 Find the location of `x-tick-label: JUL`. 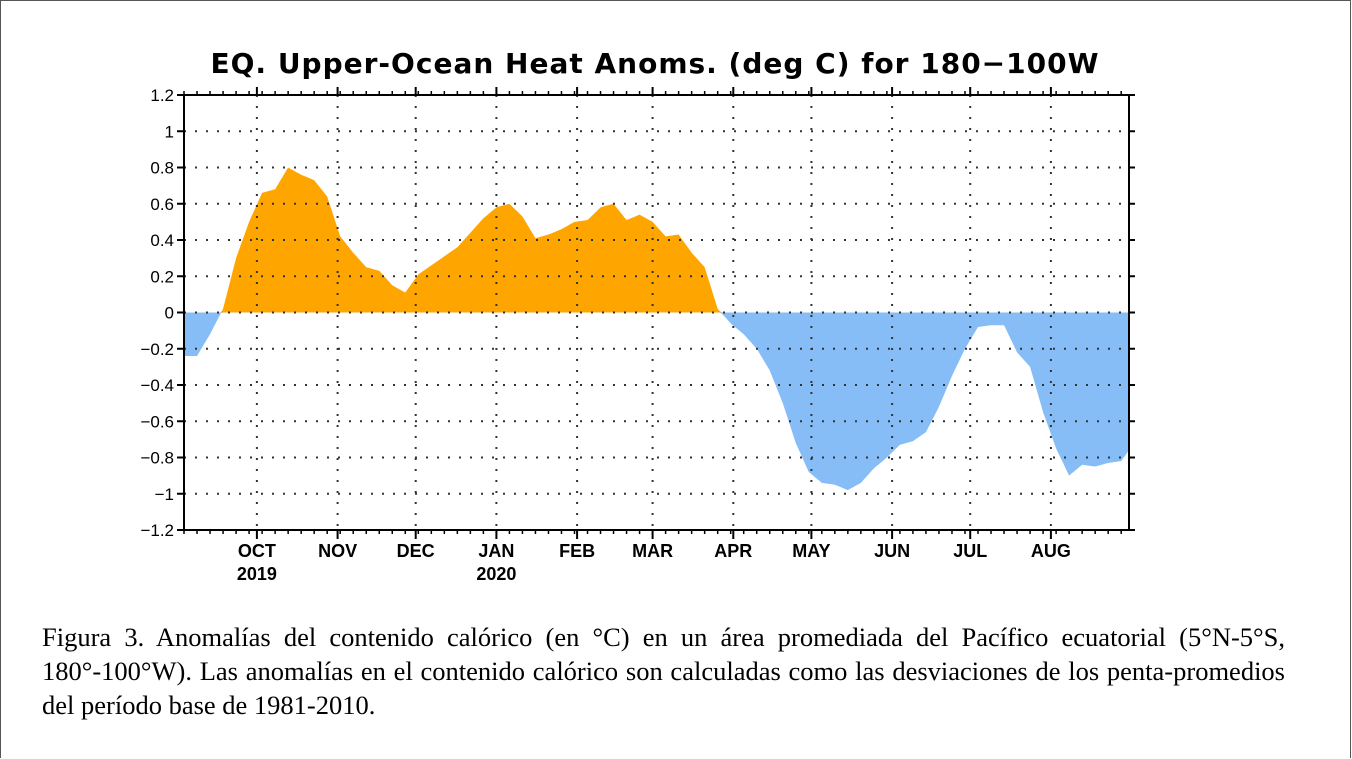

x-tick-label: JUL is located at coordinates (970, 551).